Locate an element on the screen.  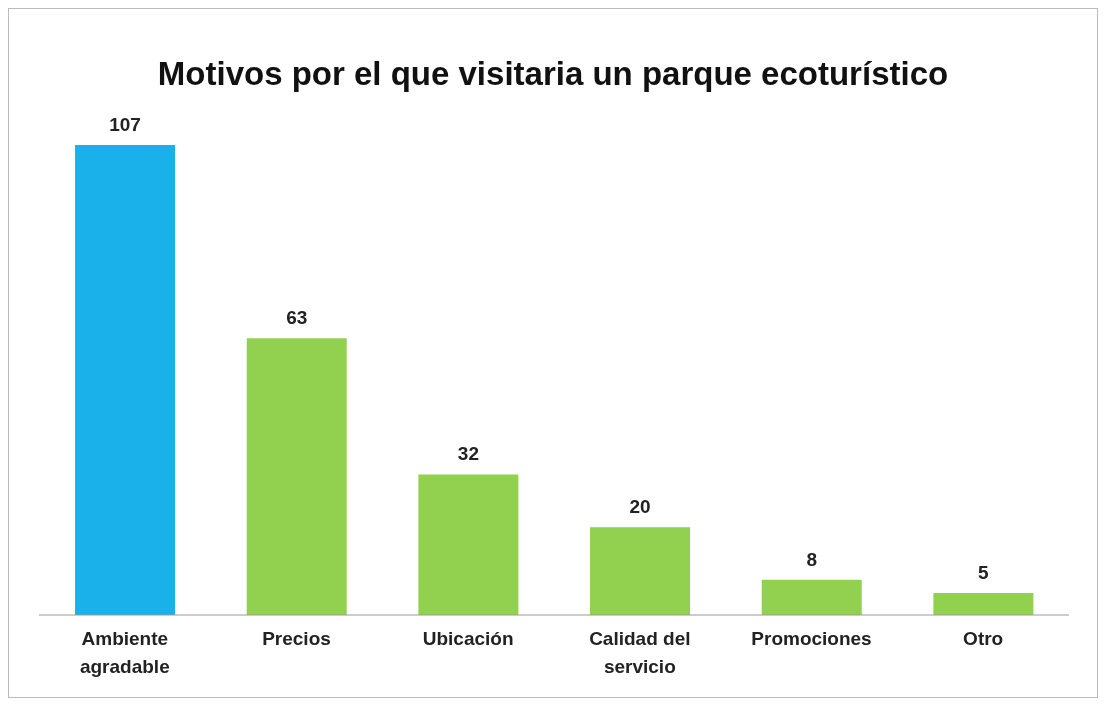
data-label: 20 is located at coordinates (640, 507).